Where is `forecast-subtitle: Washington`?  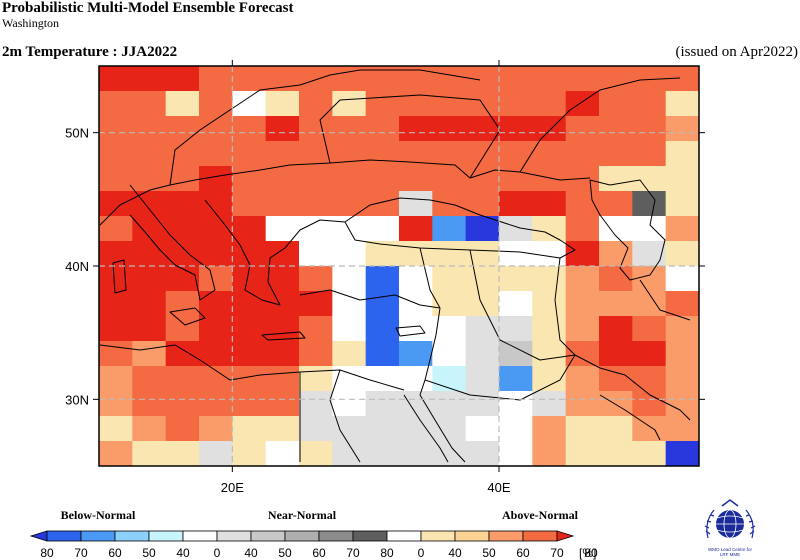
forecast-subtitle: Washington is located at coordinates (31, 23).